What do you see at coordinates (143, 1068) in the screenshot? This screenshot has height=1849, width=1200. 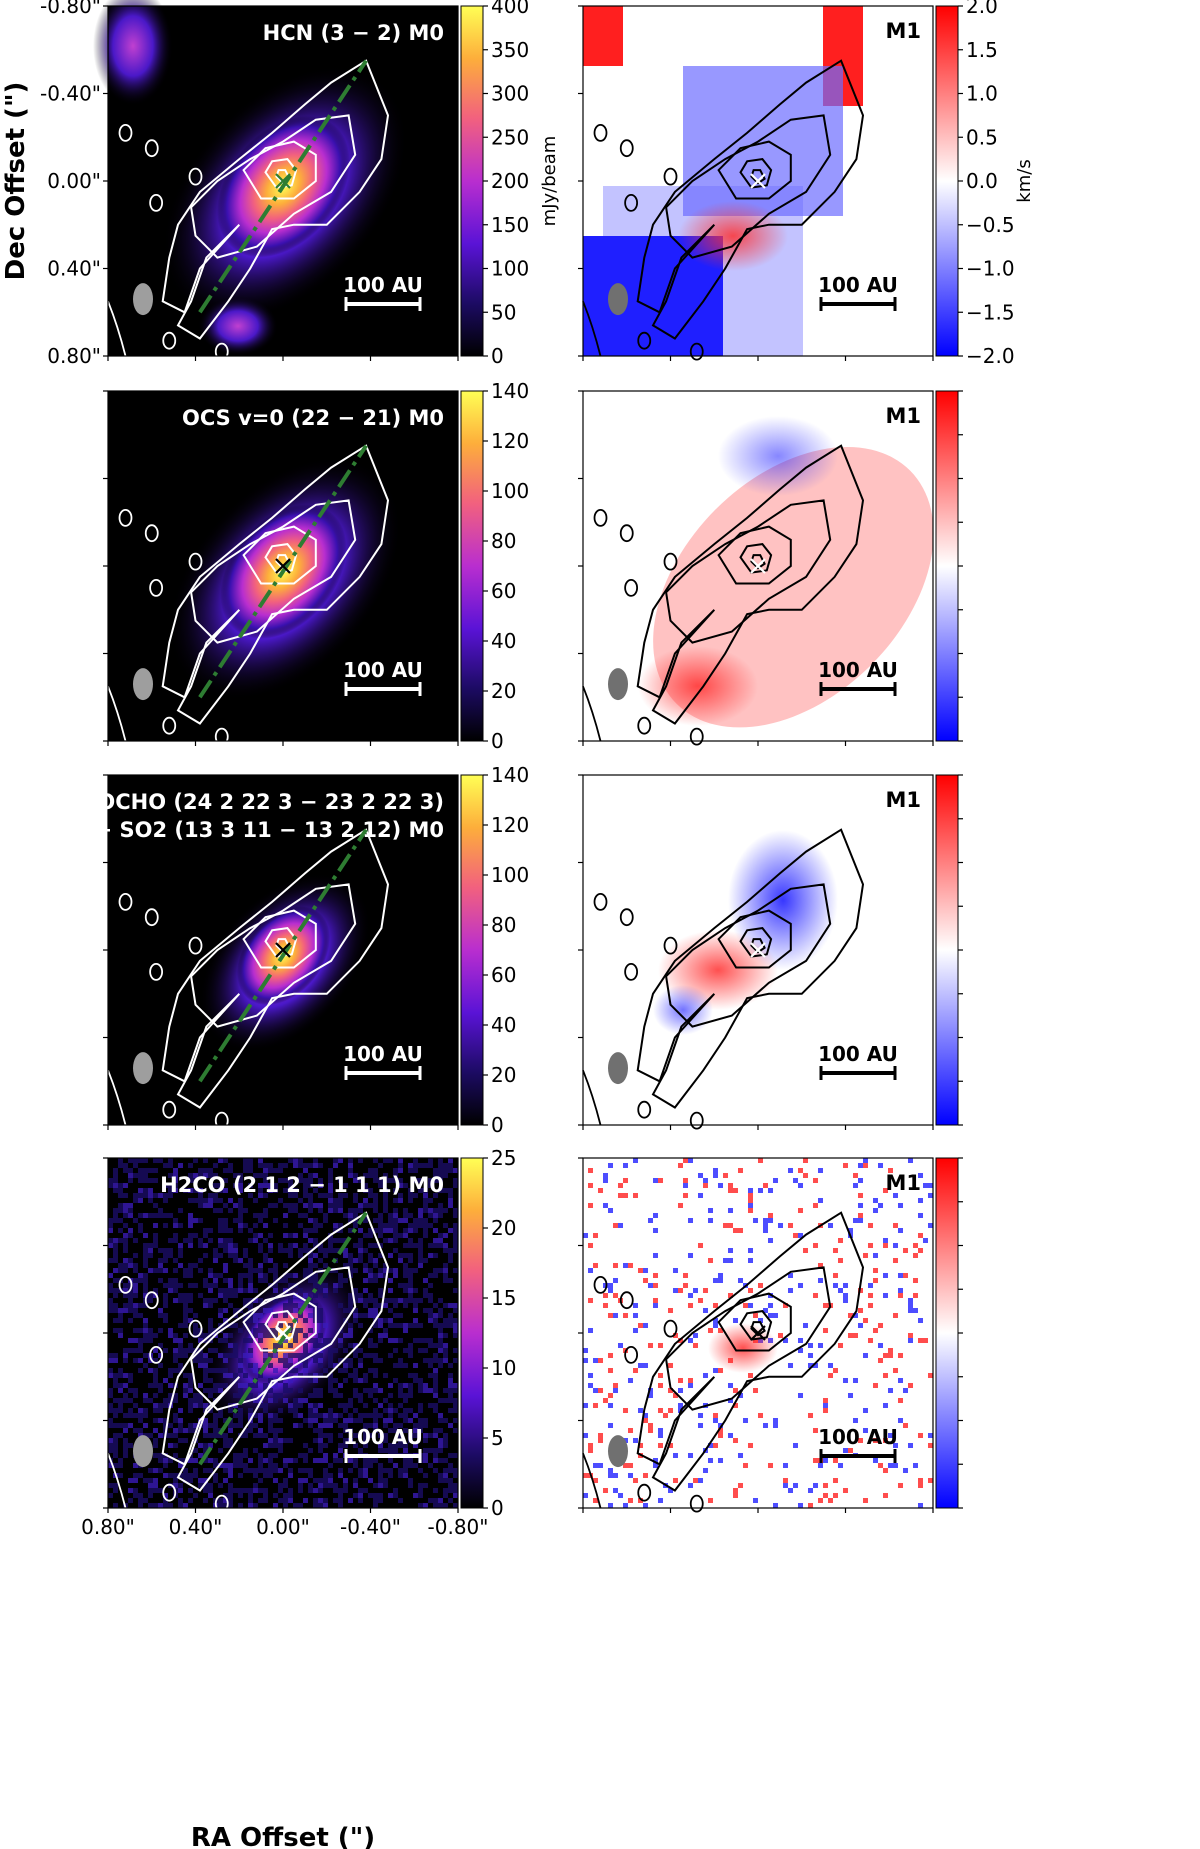 I see `row3-m0-beam-ellipse` at bounding box center [143, 1068].